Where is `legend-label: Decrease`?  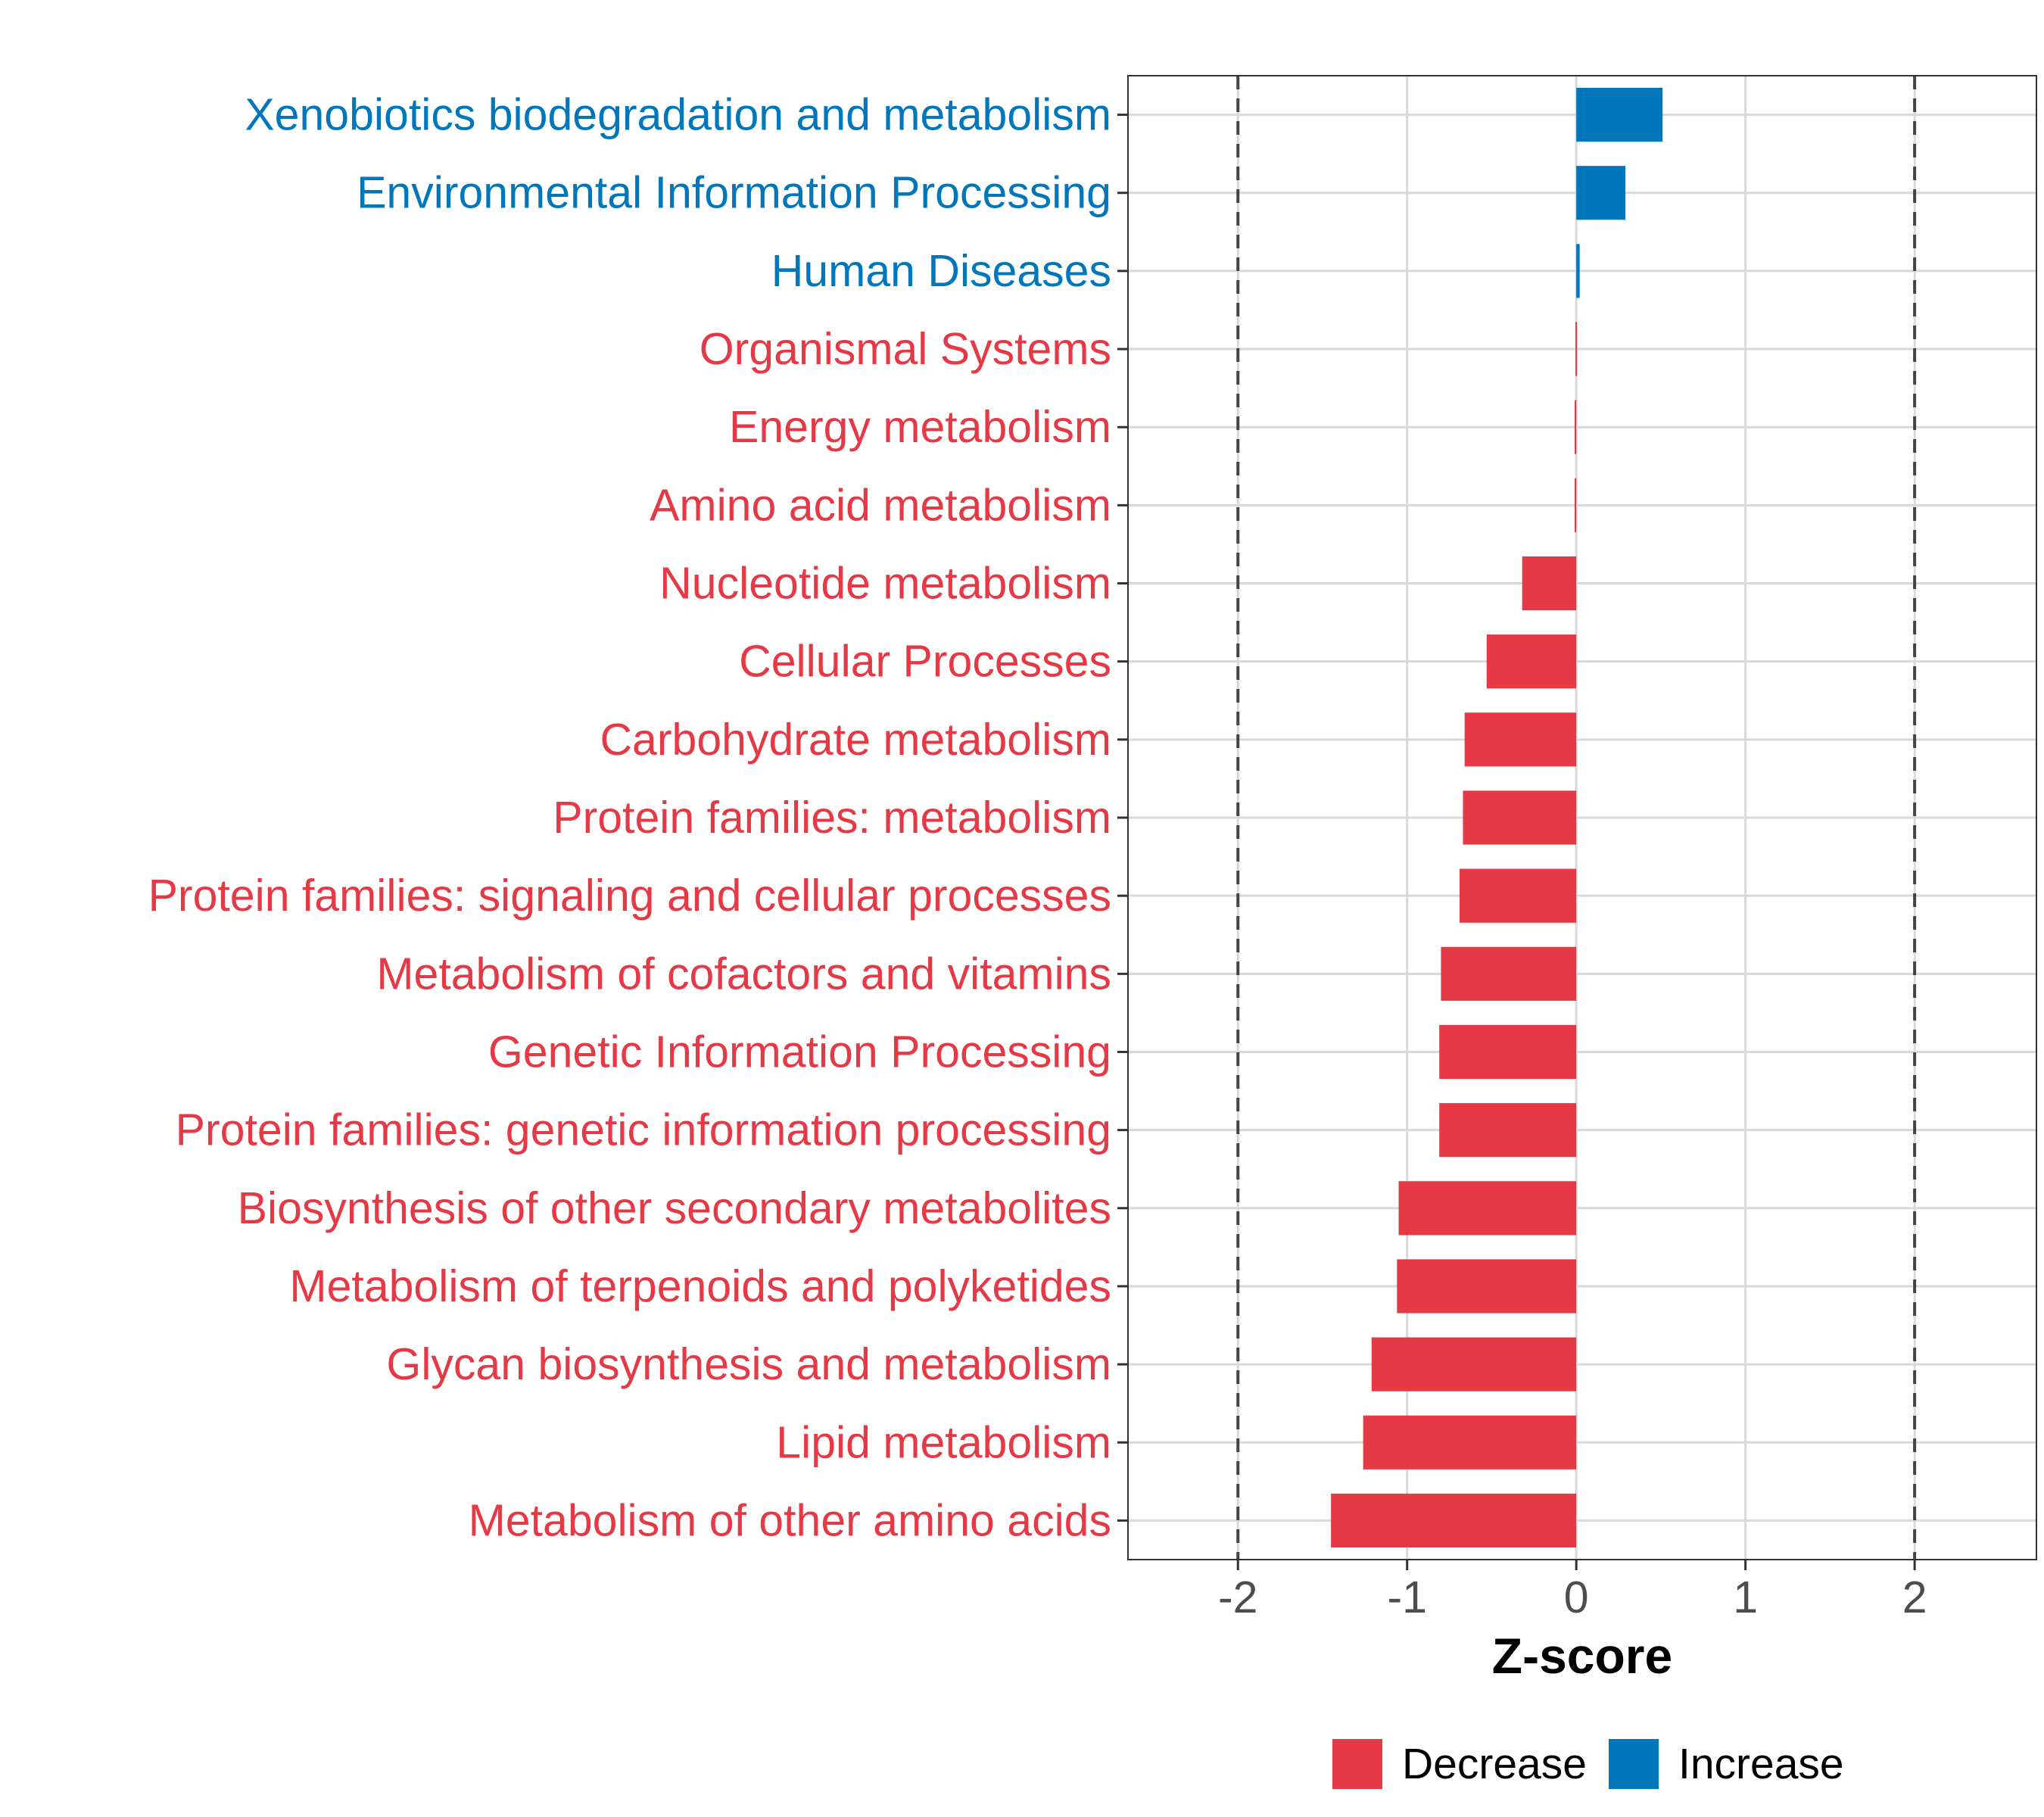
legend-label: Decrease is located at coordinates (1494, 1764).